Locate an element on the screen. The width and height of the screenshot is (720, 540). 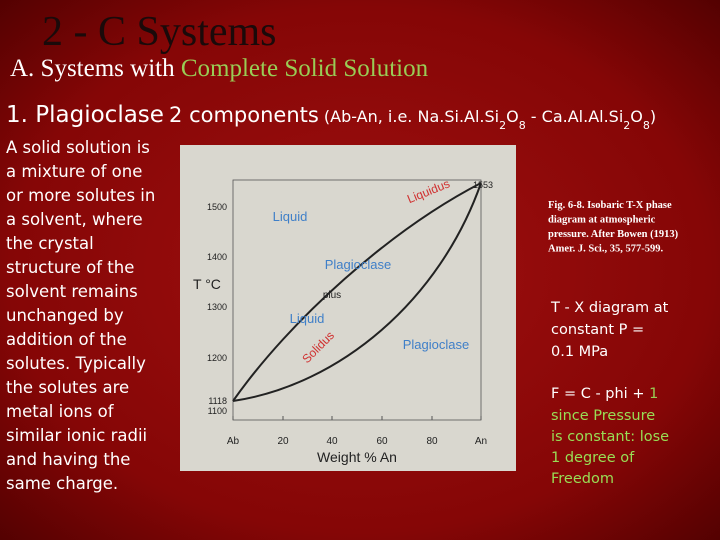
x-axis-label: Weight % An is located at coordinates (357, 457).